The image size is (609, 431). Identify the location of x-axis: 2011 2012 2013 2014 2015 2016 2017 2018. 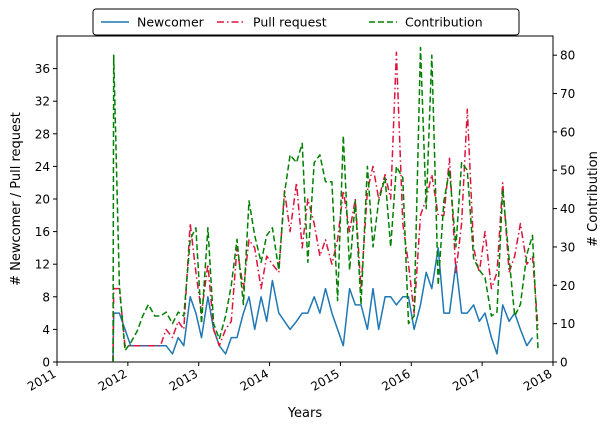
(290, 378).